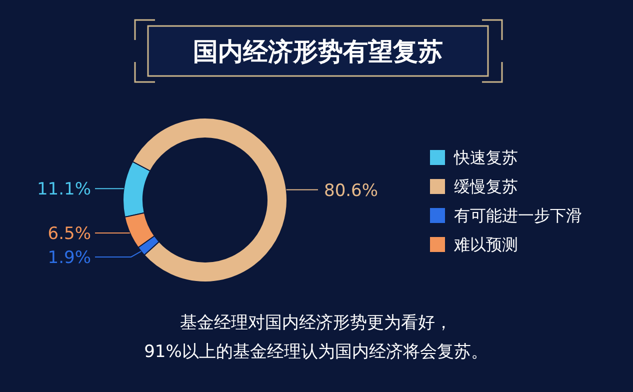 This screenshot has width=633, height=392. I want to click on data-label: 80.6%, so click(351, 190).